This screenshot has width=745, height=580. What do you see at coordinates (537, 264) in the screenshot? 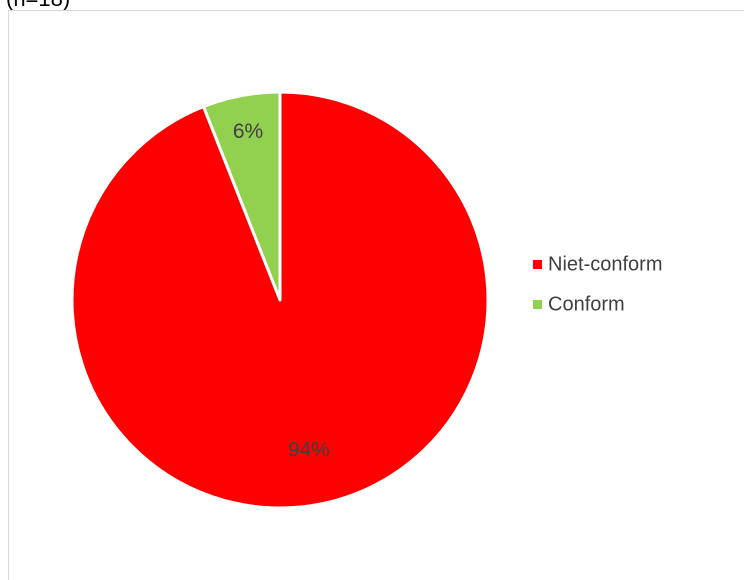
I see `legend-swatch-niet-conform` at bounding box center [537, 264].